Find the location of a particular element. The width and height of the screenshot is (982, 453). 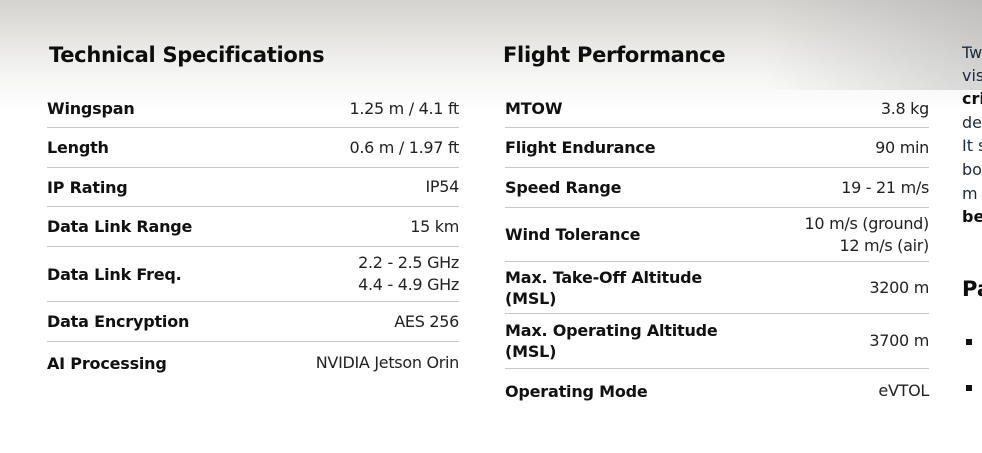

spec-value-line: 90 min is located at coordinates (902, 147).